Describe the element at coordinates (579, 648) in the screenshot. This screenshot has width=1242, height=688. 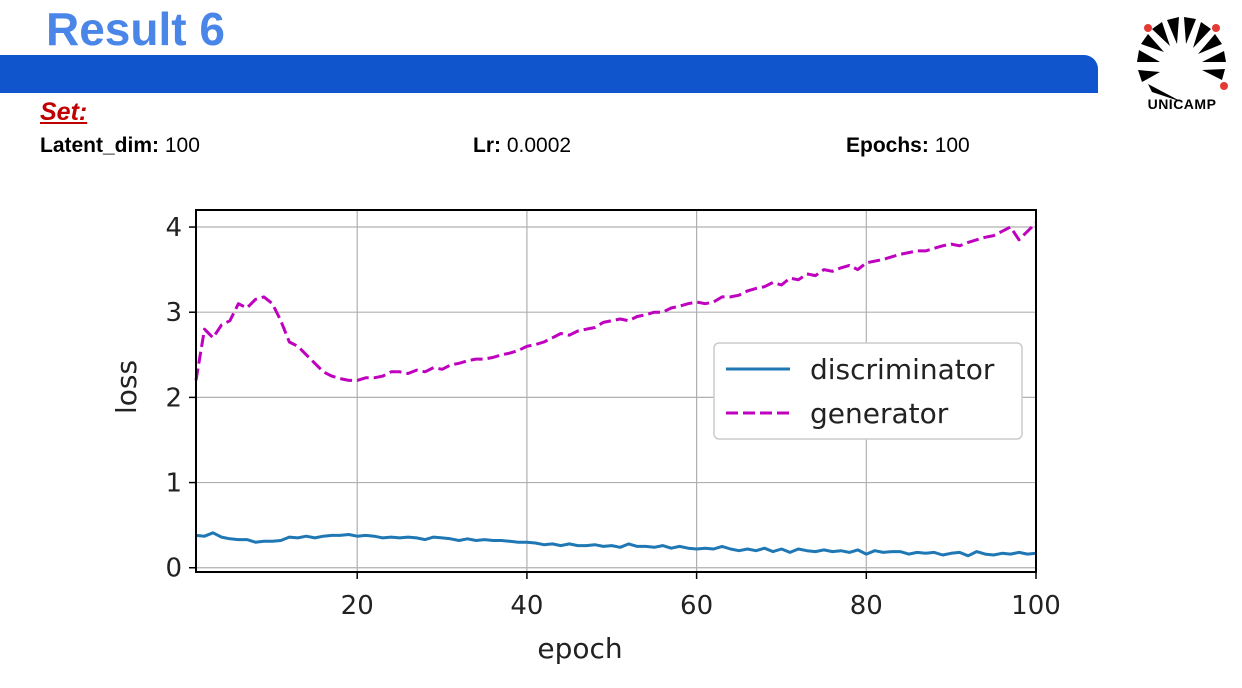
I see `x-axis-label: epoch` at that location.